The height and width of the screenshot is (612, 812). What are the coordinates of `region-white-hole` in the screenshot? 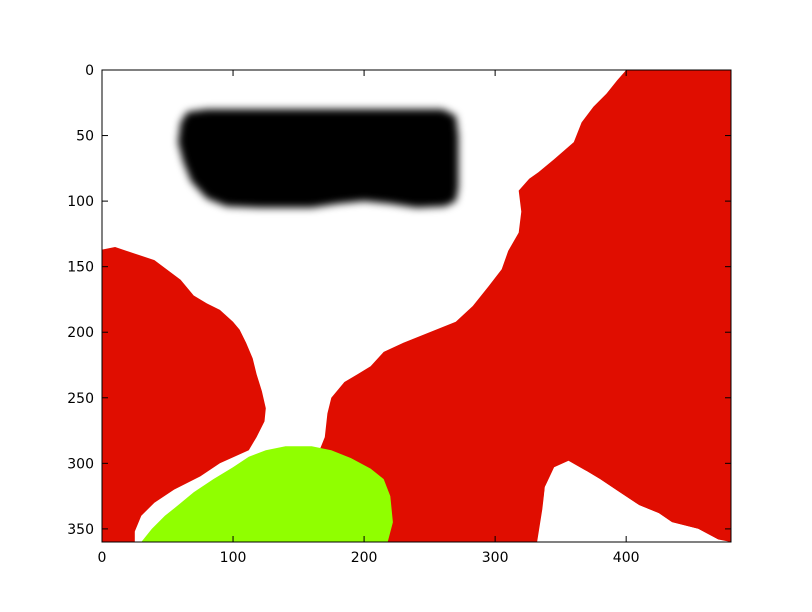 It's located at (628, 501).